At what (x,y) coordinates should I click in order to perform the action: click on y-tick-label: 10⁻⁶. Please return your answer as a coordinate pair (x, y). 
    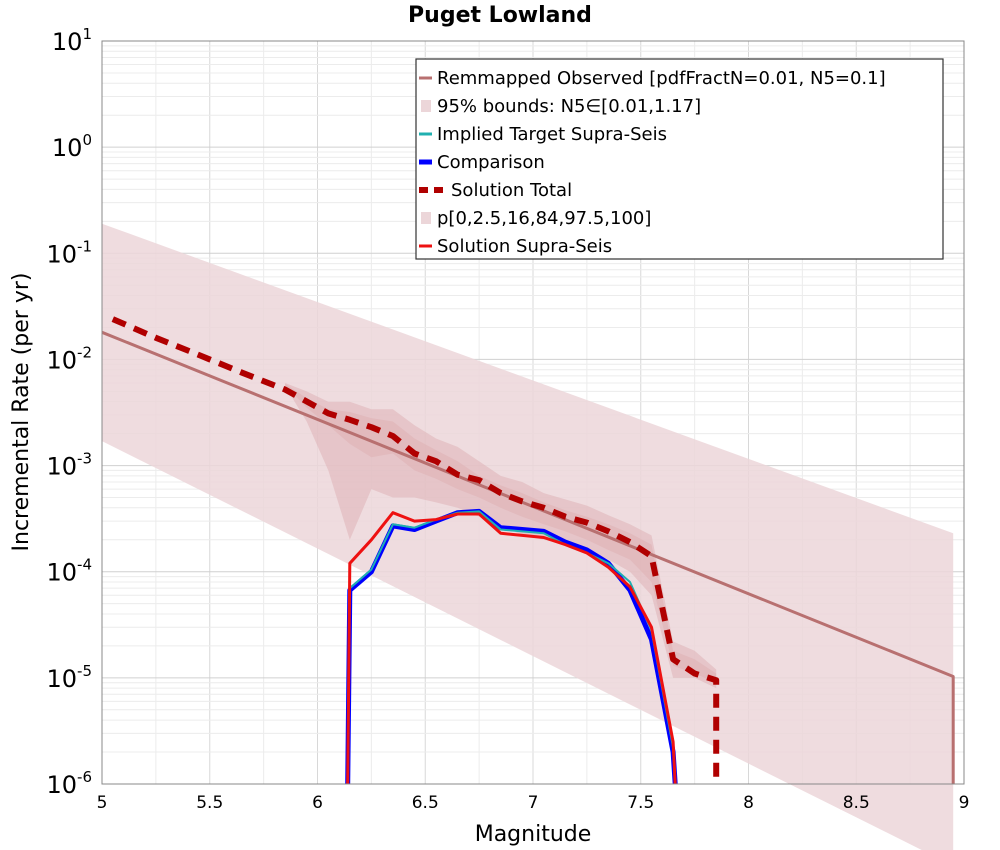
    Looking at the image, I should click on (69, 783).